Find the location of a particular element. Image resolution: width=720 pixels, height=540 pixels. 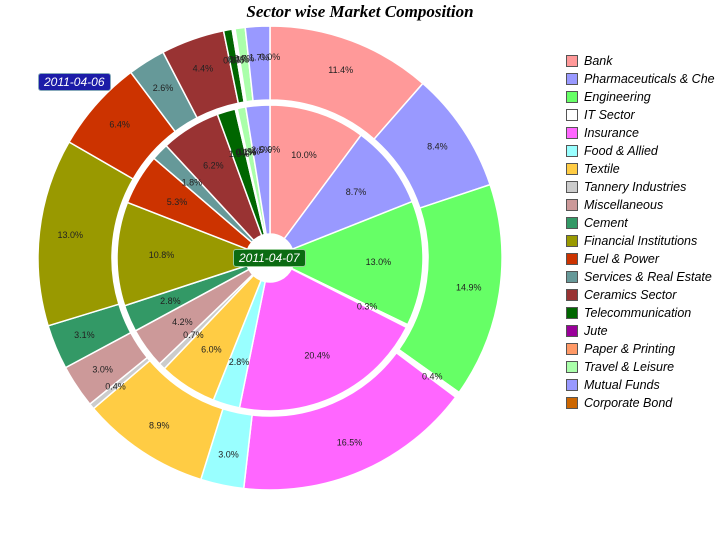

legend-item-textile: Textile is located at coordinates (643, 169).